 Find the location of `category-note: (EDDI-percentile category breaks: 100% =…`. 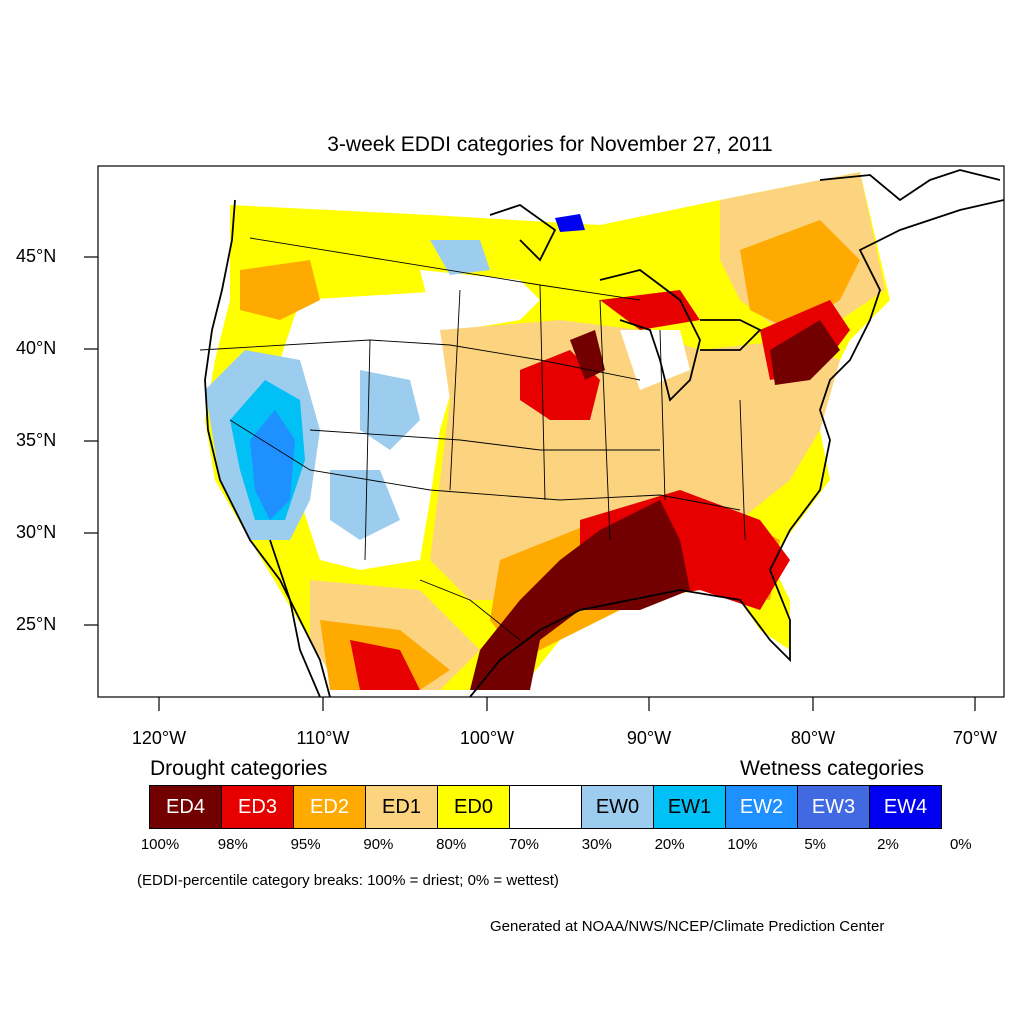

category-note: (EDDI-percentile category breaks: 100% =… is located at coordinates (348, 880).